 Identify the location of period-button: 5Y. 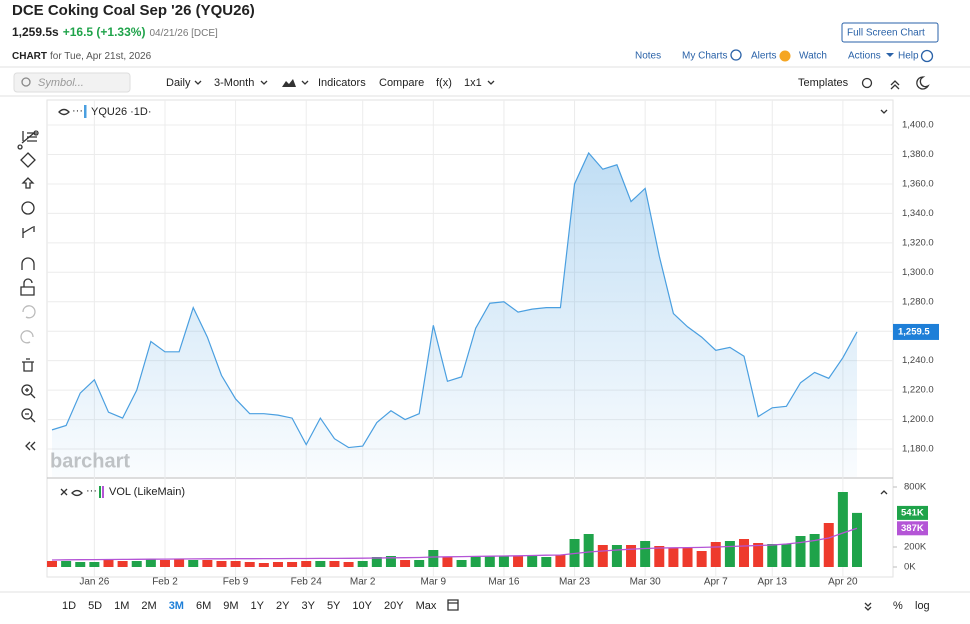
(334, 606).